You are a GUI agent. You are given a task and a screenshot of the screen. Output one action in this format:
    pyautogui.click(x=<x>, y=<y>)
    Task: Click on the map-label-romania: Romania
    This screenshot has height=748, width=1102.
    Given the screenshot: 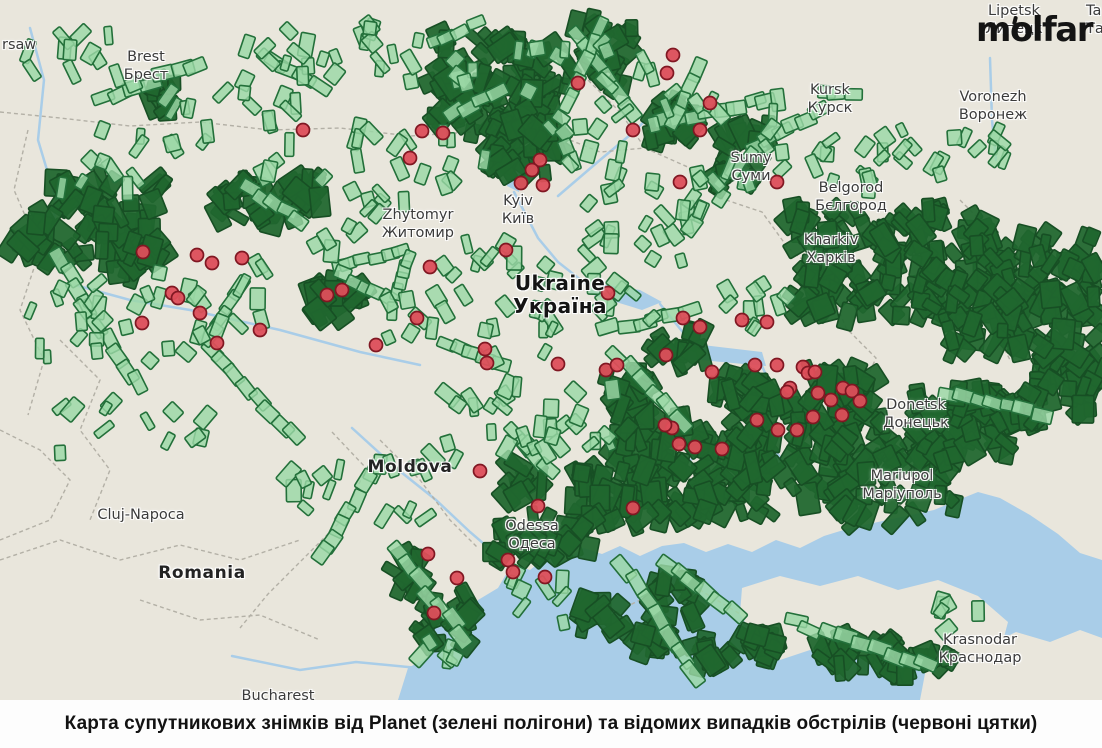 What is the action you would take?
    pyautogui.click(x=202, y=573)
    